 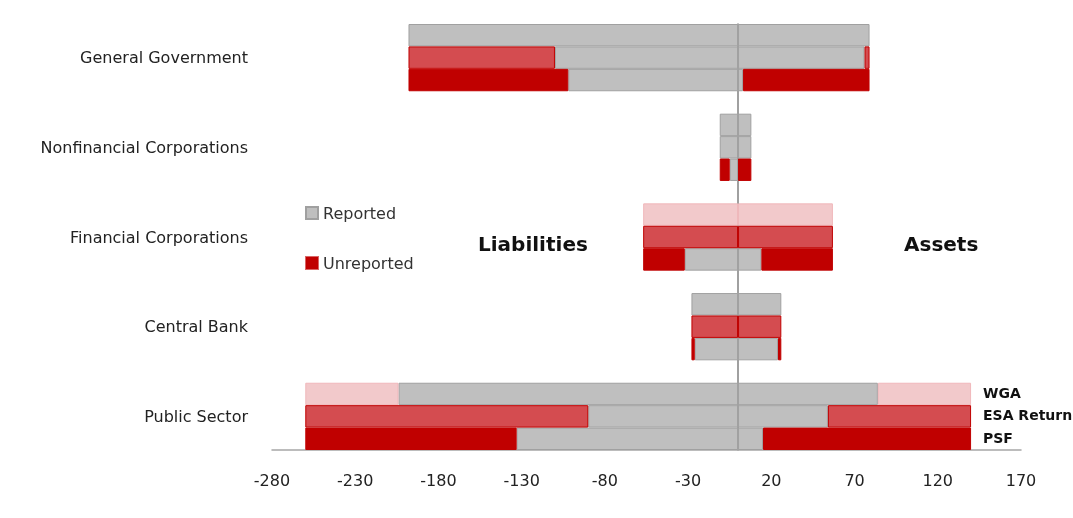 What do you see at coordinates (355, 480) in the screenshot?
I see `x-tick-label: -230` at bounding box center [355, 480].